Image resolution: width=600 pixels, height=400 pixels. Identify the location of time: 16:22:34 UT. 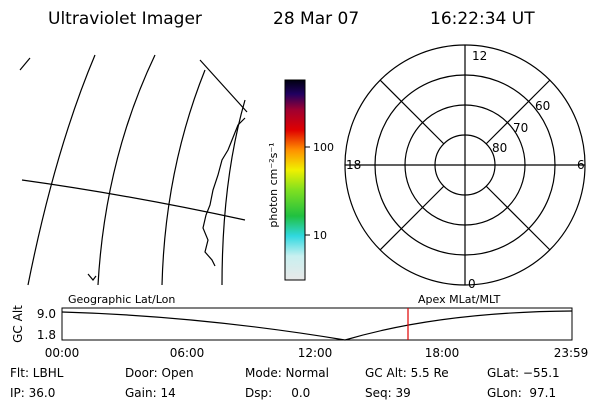
(482, 19).